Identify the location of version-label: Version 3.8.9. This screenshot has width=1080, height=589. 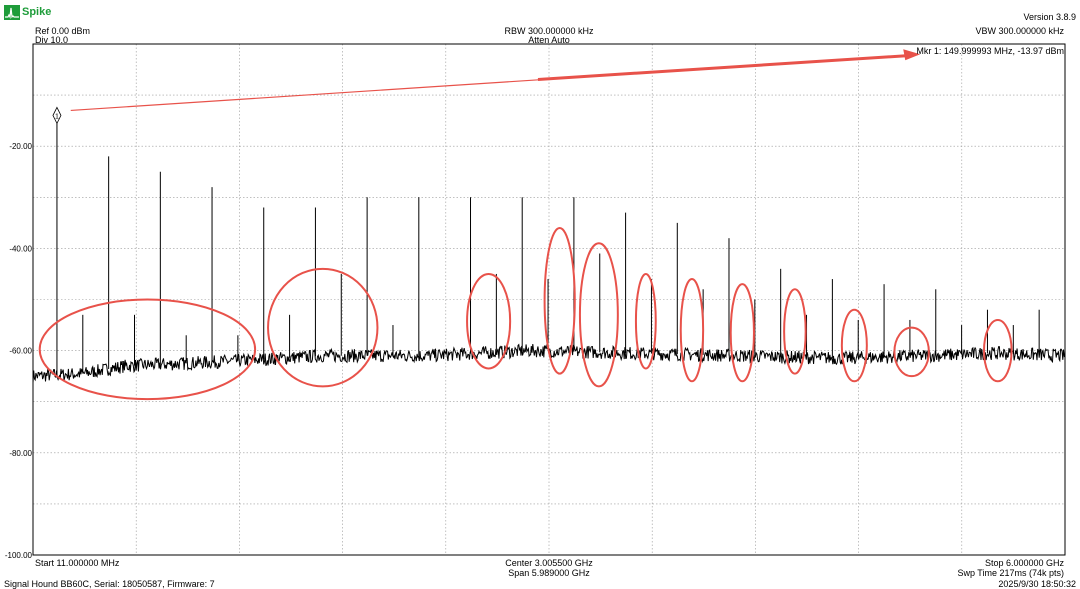
(1049, 17).